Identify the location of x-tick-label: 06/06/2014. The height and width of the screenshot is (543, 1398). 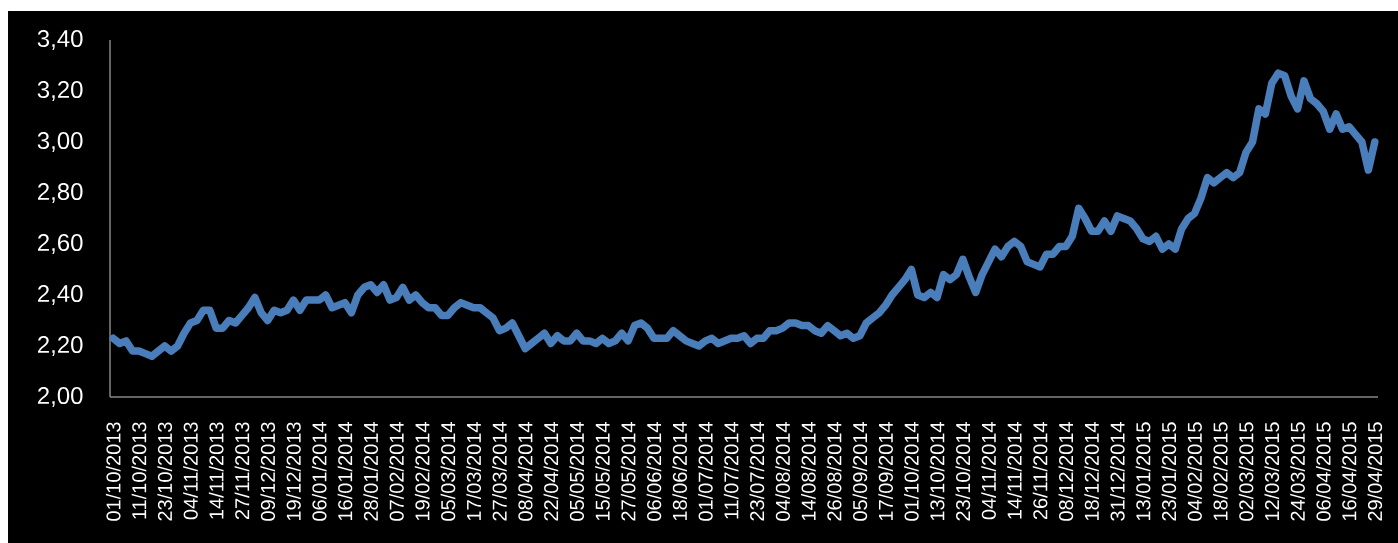
(654, 471).